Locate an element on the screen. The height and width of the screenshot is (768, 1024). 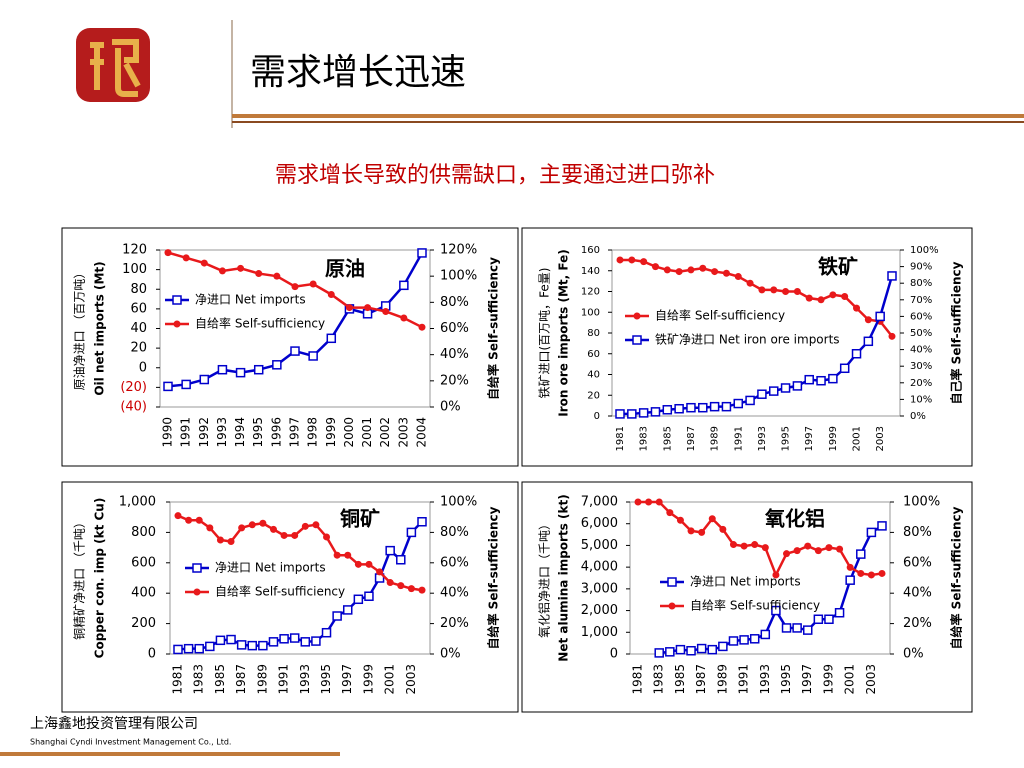
chart-title: 氧化铝 is located at coordinates (794, 519).